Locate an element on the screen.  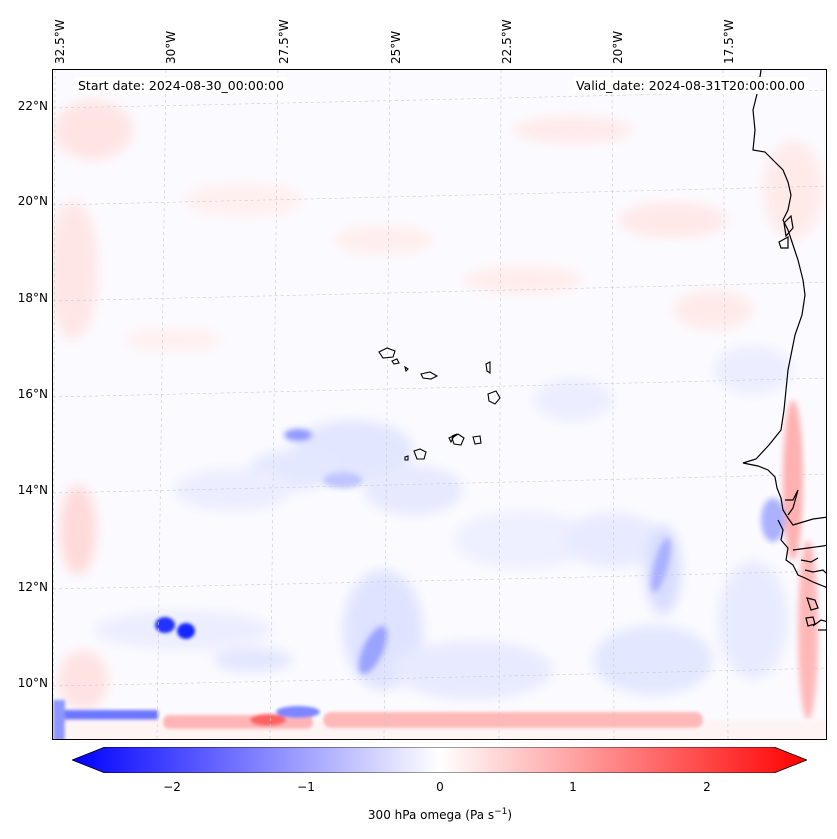
start-date-label: Start date: 2024-08-30_00:00:00 is located at coordinates (181, 85).